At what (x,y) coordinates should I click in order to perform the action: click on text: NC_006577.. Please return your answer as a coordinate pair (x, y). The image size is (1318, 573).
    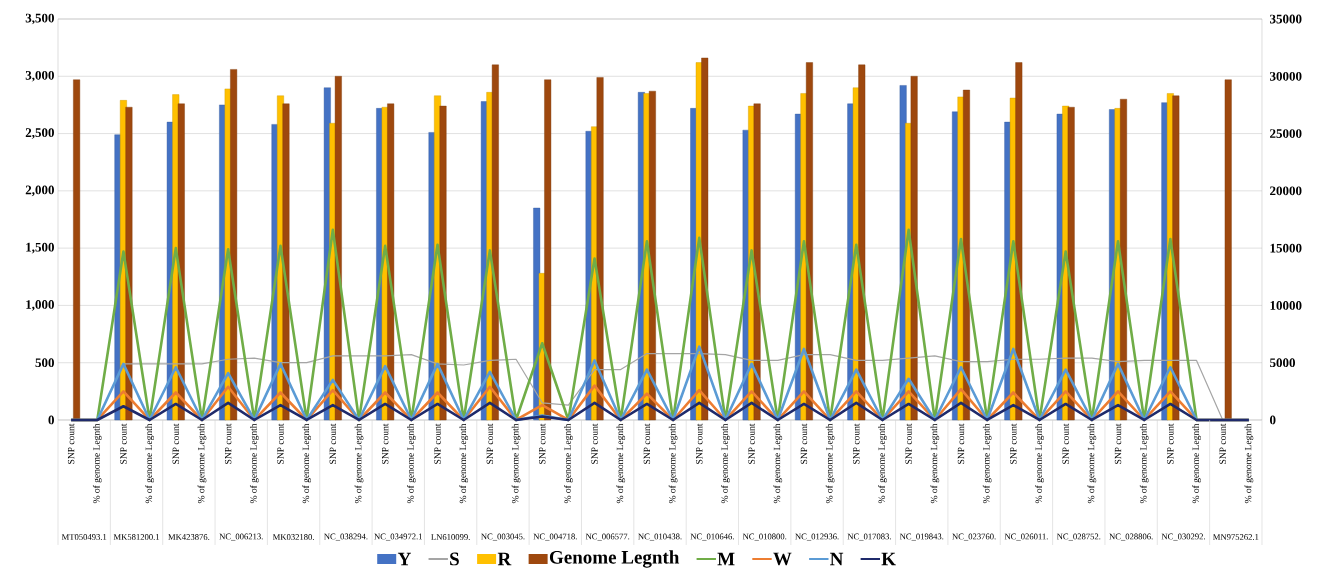
    Looking at the image, I should click on (607, 537).